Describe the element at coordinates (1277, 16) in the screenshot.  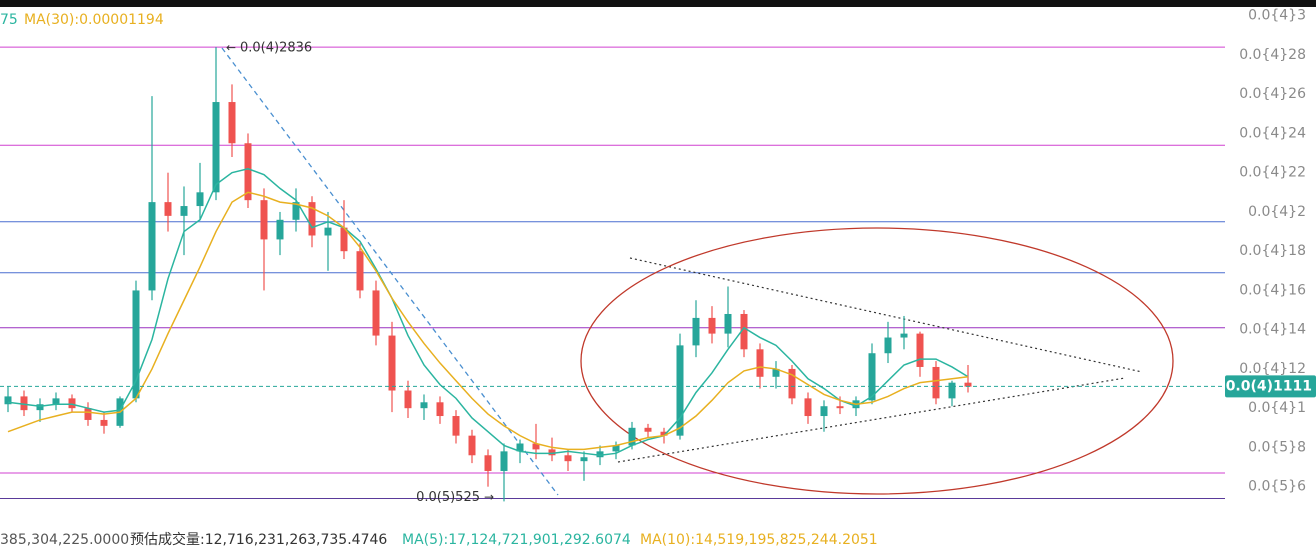
I see `y-tick-label: 0.0{4}3` at that location.